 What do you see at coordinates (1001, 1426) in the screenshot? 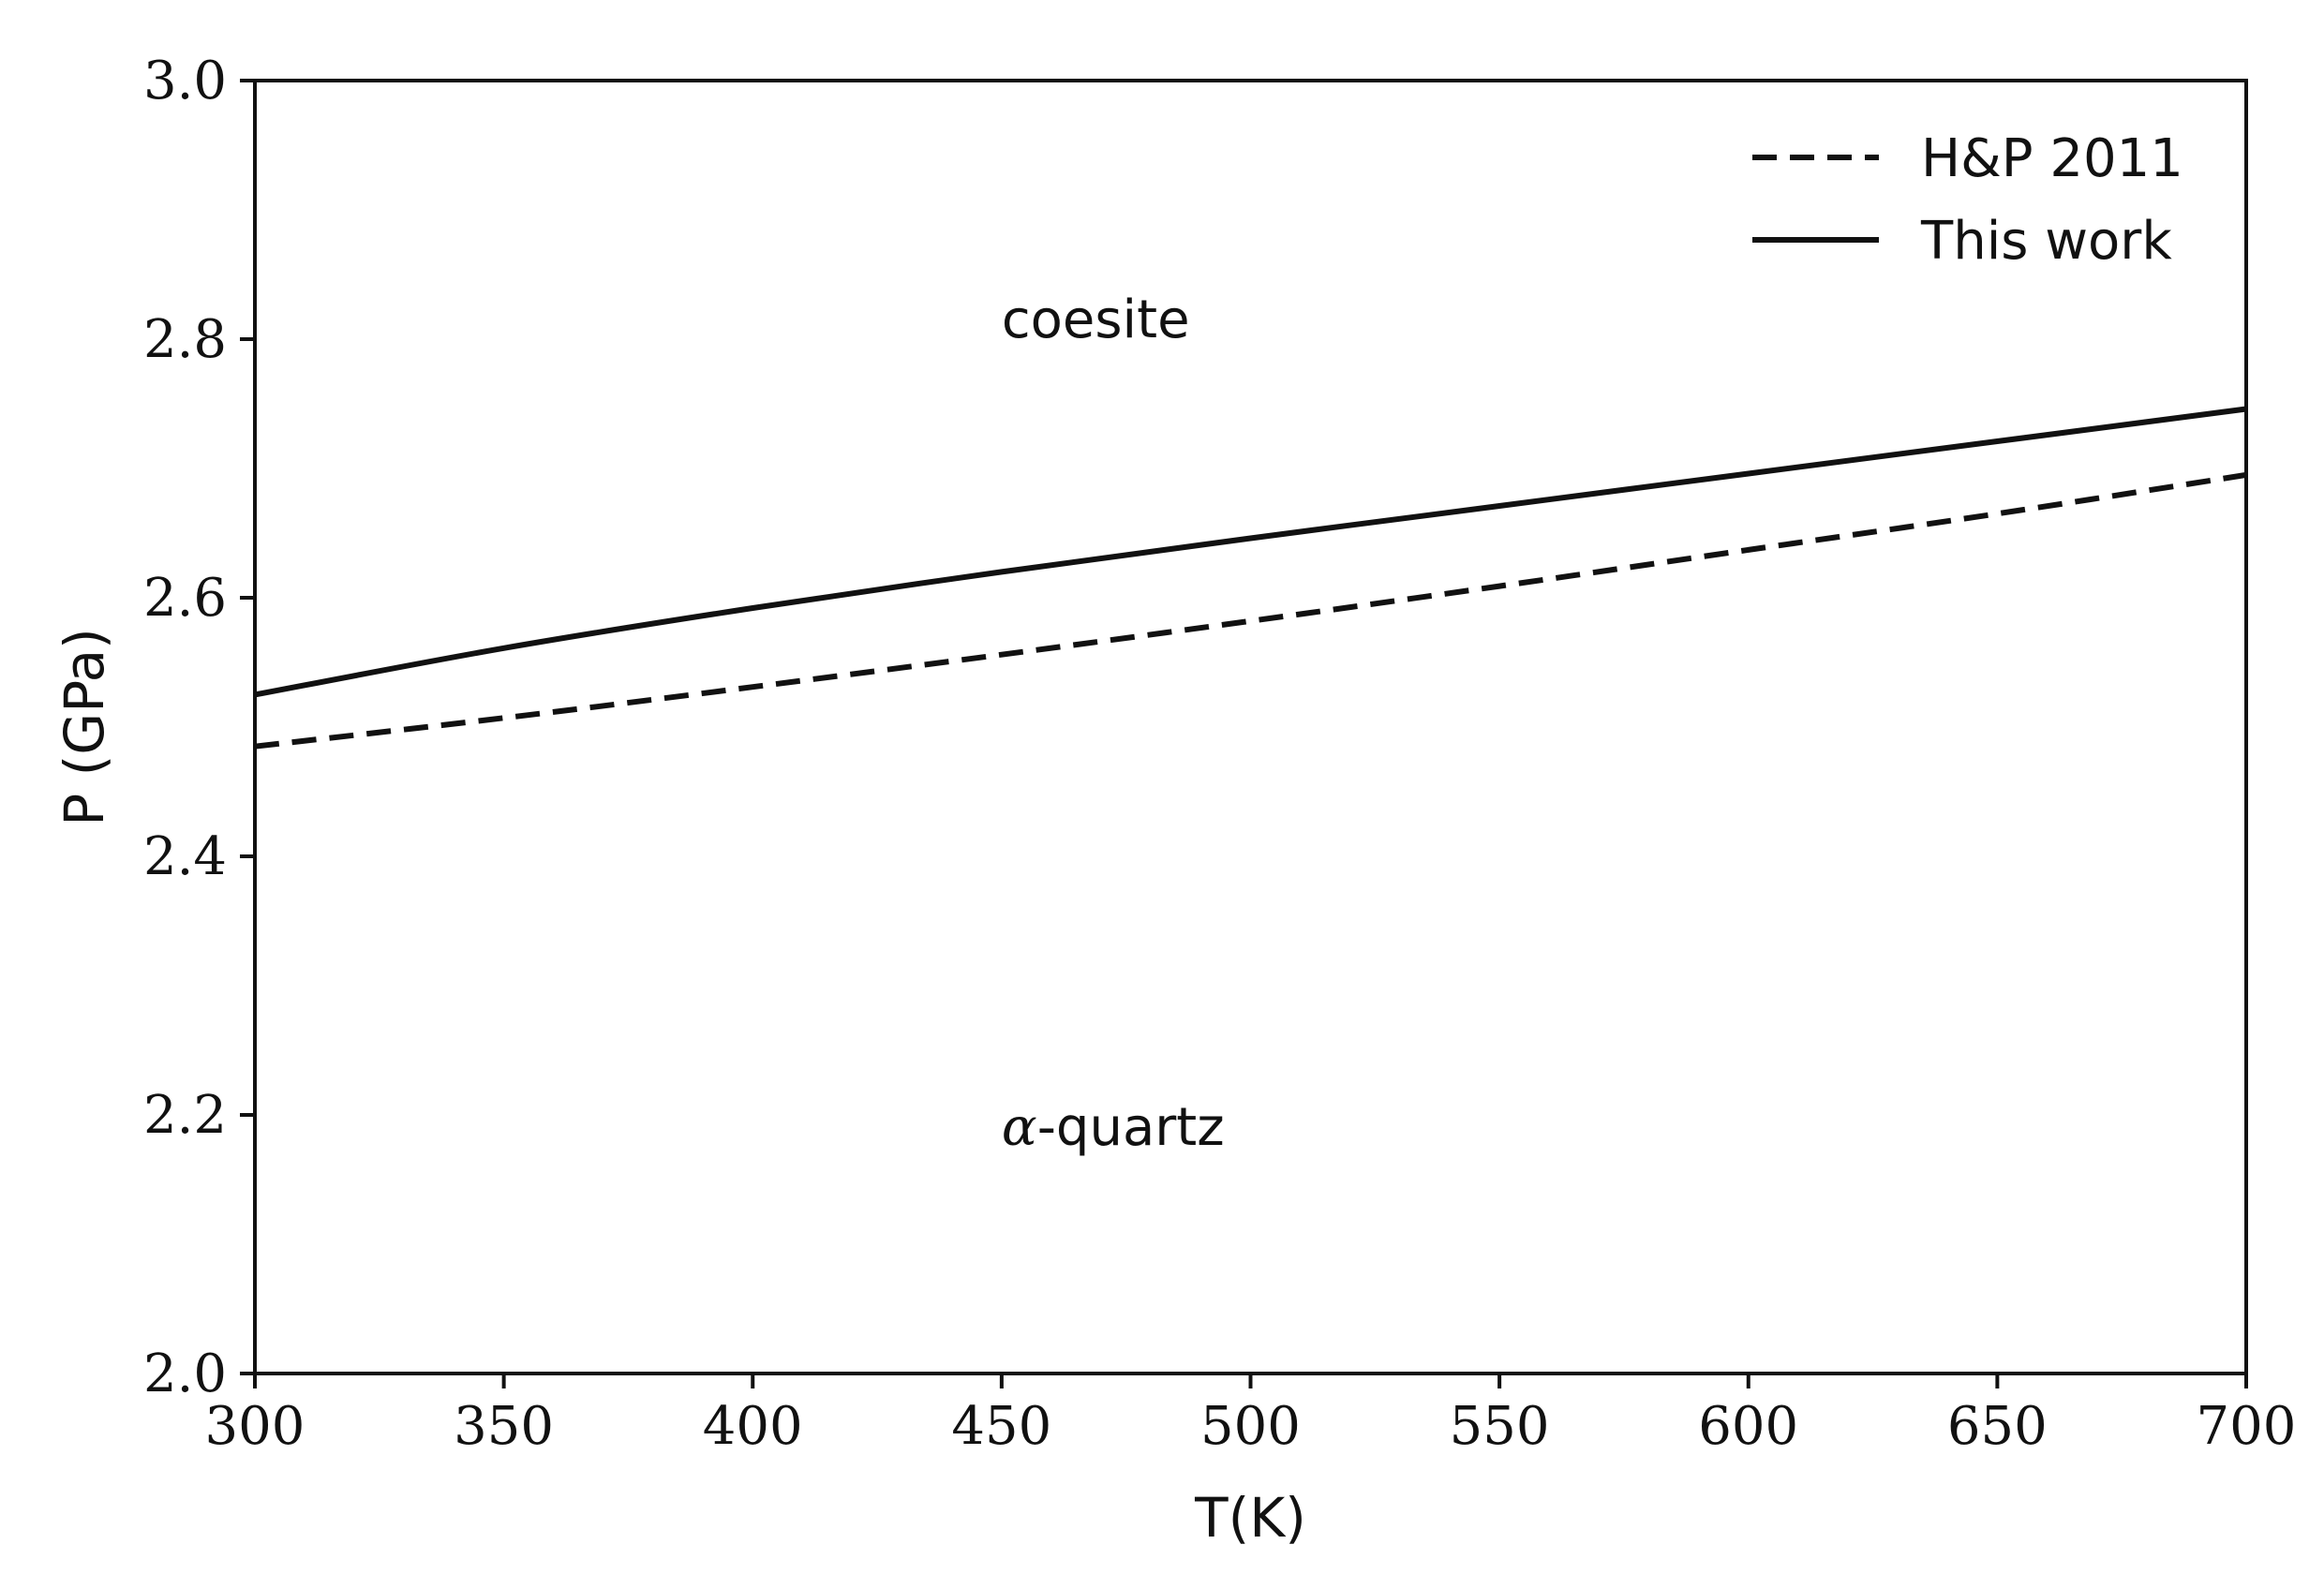
I see `x-tick-label-450: 450` at bounding box center [1001, 1426].